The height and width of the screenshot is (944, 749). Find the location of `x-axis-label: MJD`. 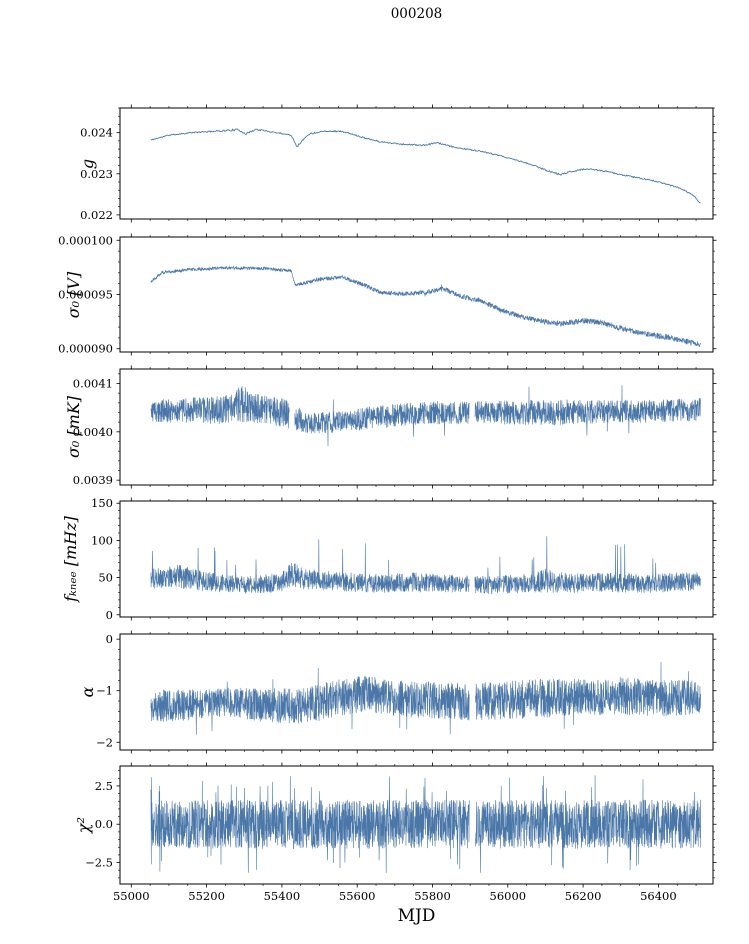

x-axis-label: MJD is located at coordinates (416, 916).